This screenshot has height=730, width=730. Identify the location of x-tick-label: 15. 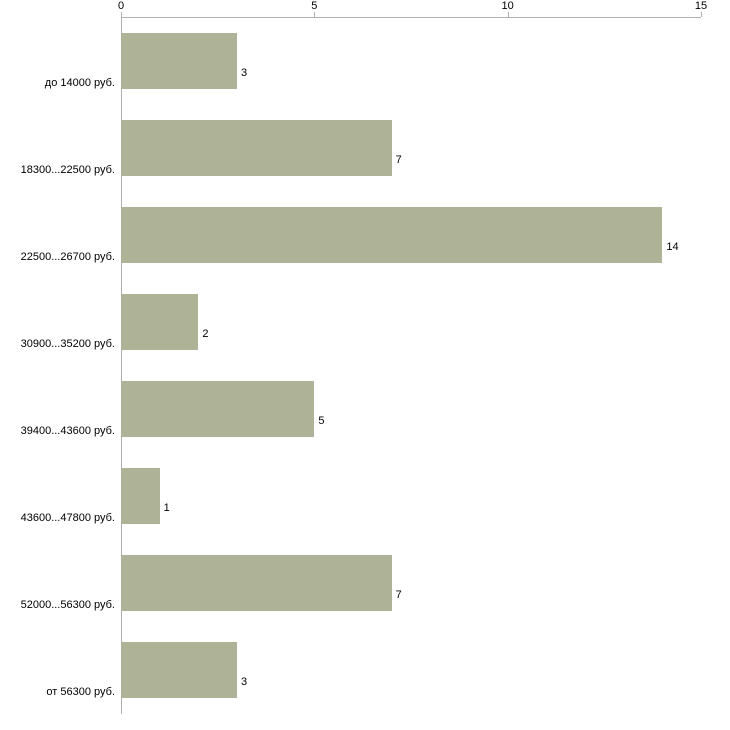
(701, 6).